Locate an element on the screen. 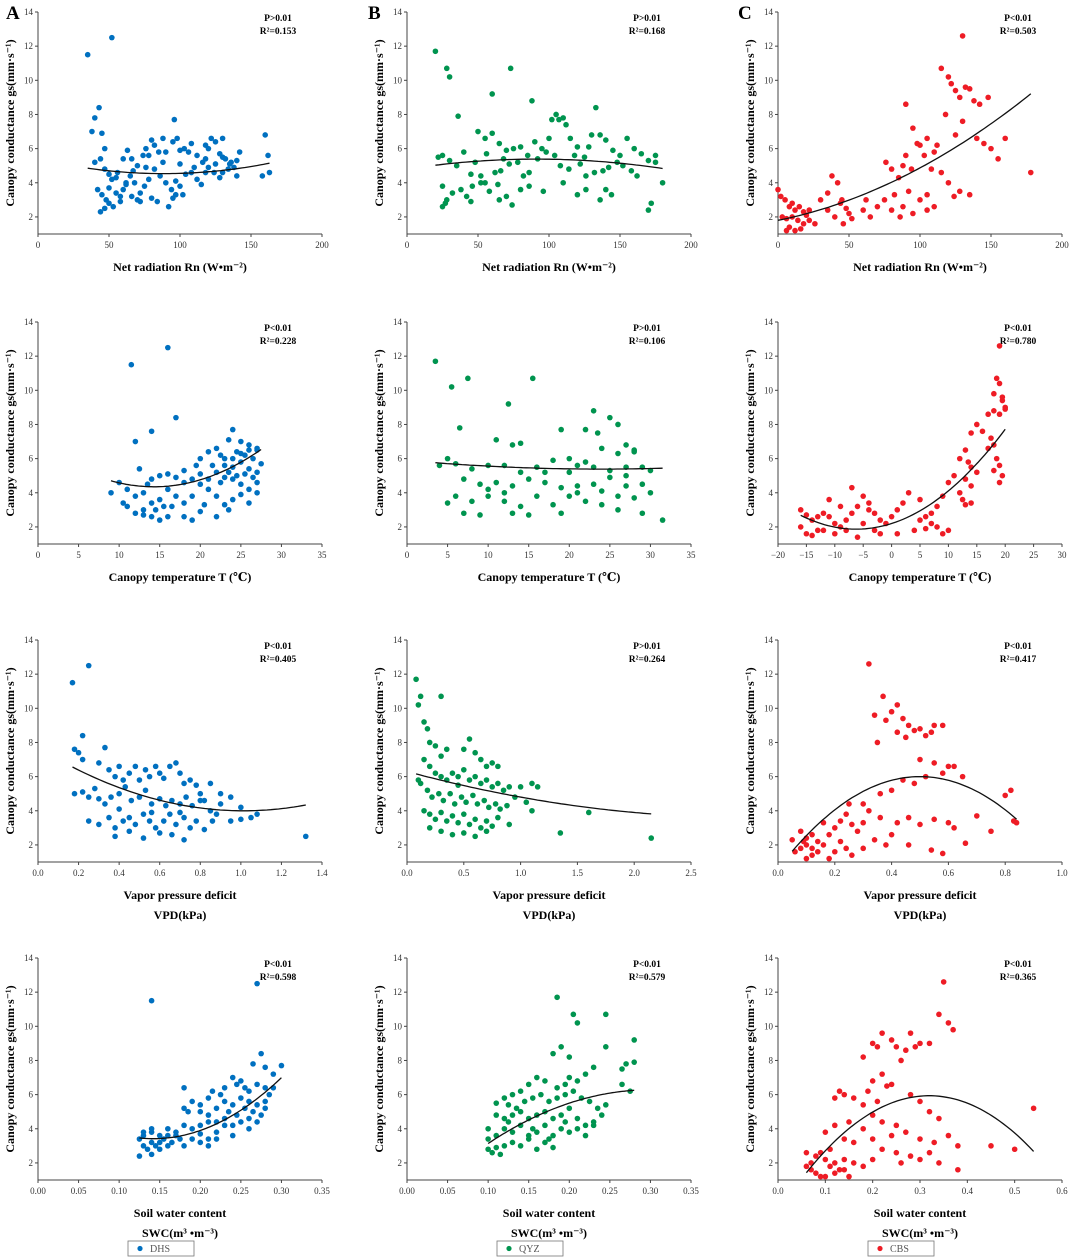 This screenshot has width=1072, height=1260. y-tick-label: 8 is located at coordinates (31, 742).